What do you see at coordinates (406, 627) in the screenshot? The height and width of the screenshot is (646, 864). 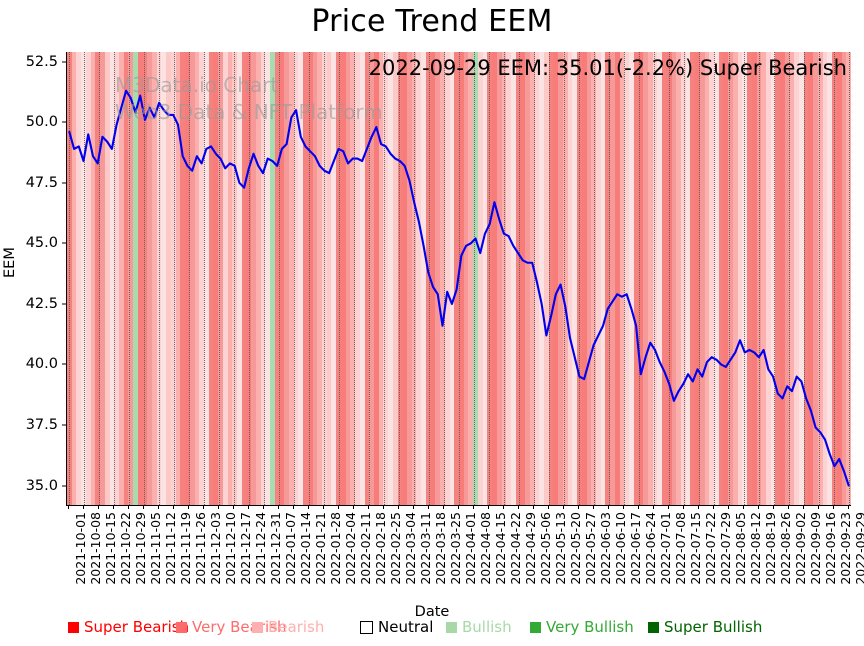 I see `legend-label: Neutral` at bounding box center [406, 627].